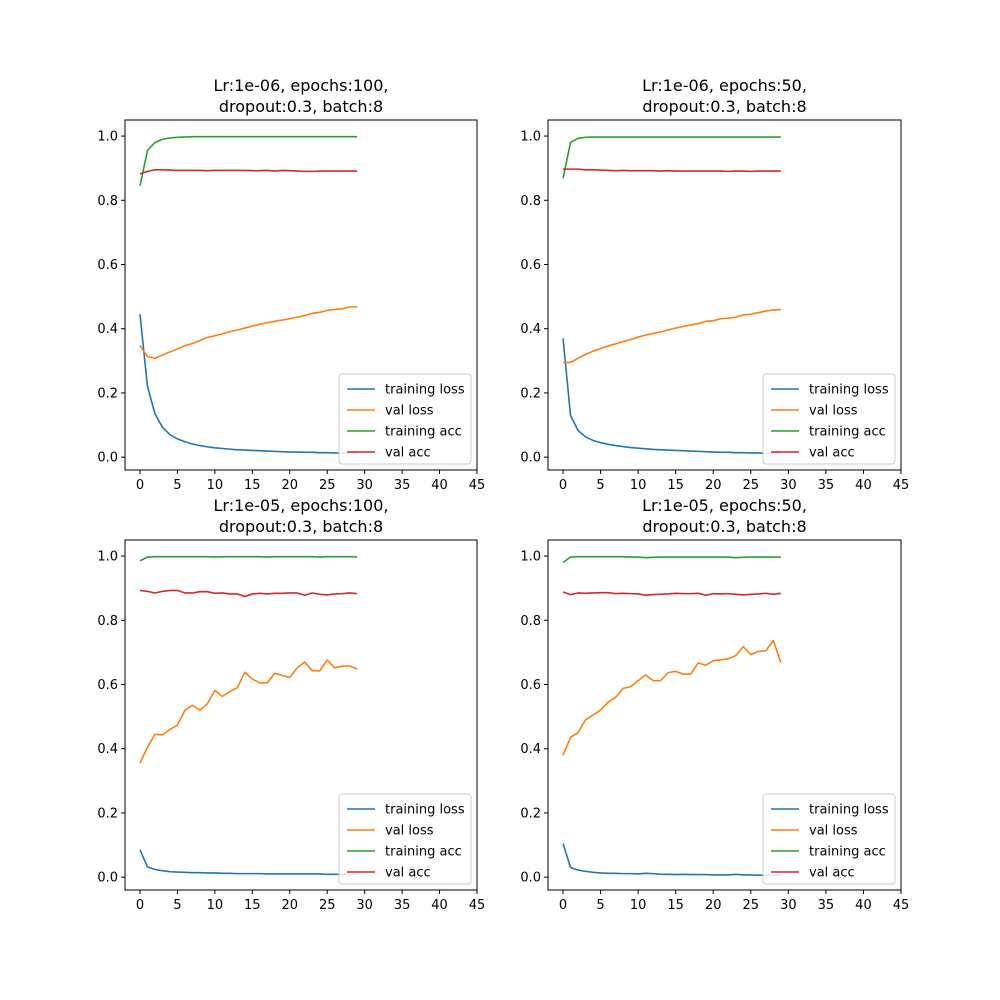  I want to click on subplot-title-line: Lr:1e-06, epochs:100,, so click(300, 85).